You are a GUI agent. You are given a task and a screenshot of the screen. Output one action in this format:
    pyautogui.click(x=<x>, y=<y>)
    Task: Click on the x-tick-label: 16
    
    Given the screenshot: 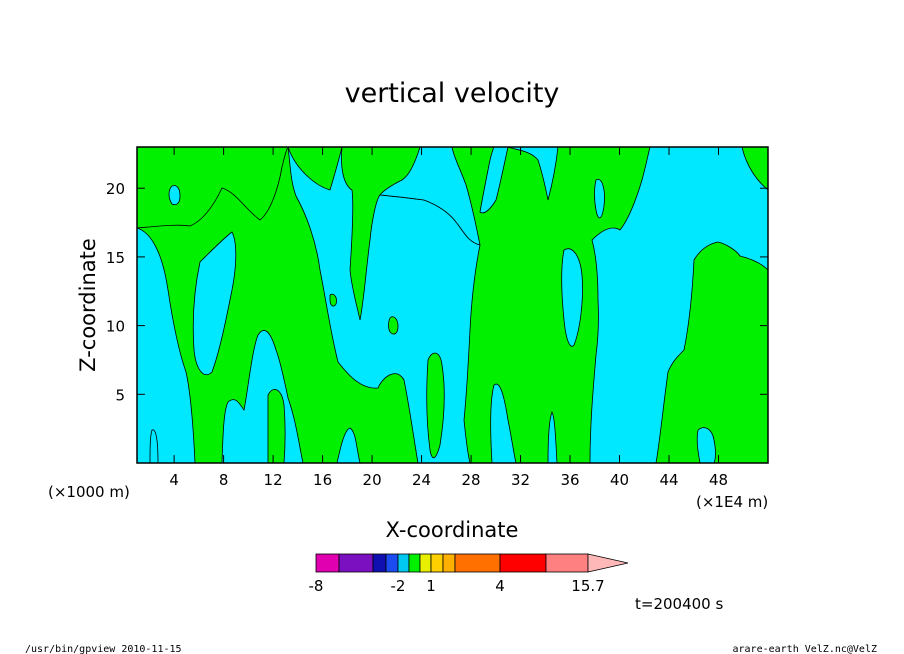 What is the action you would take?
    pyautogui.click(x=322, y=480)
    